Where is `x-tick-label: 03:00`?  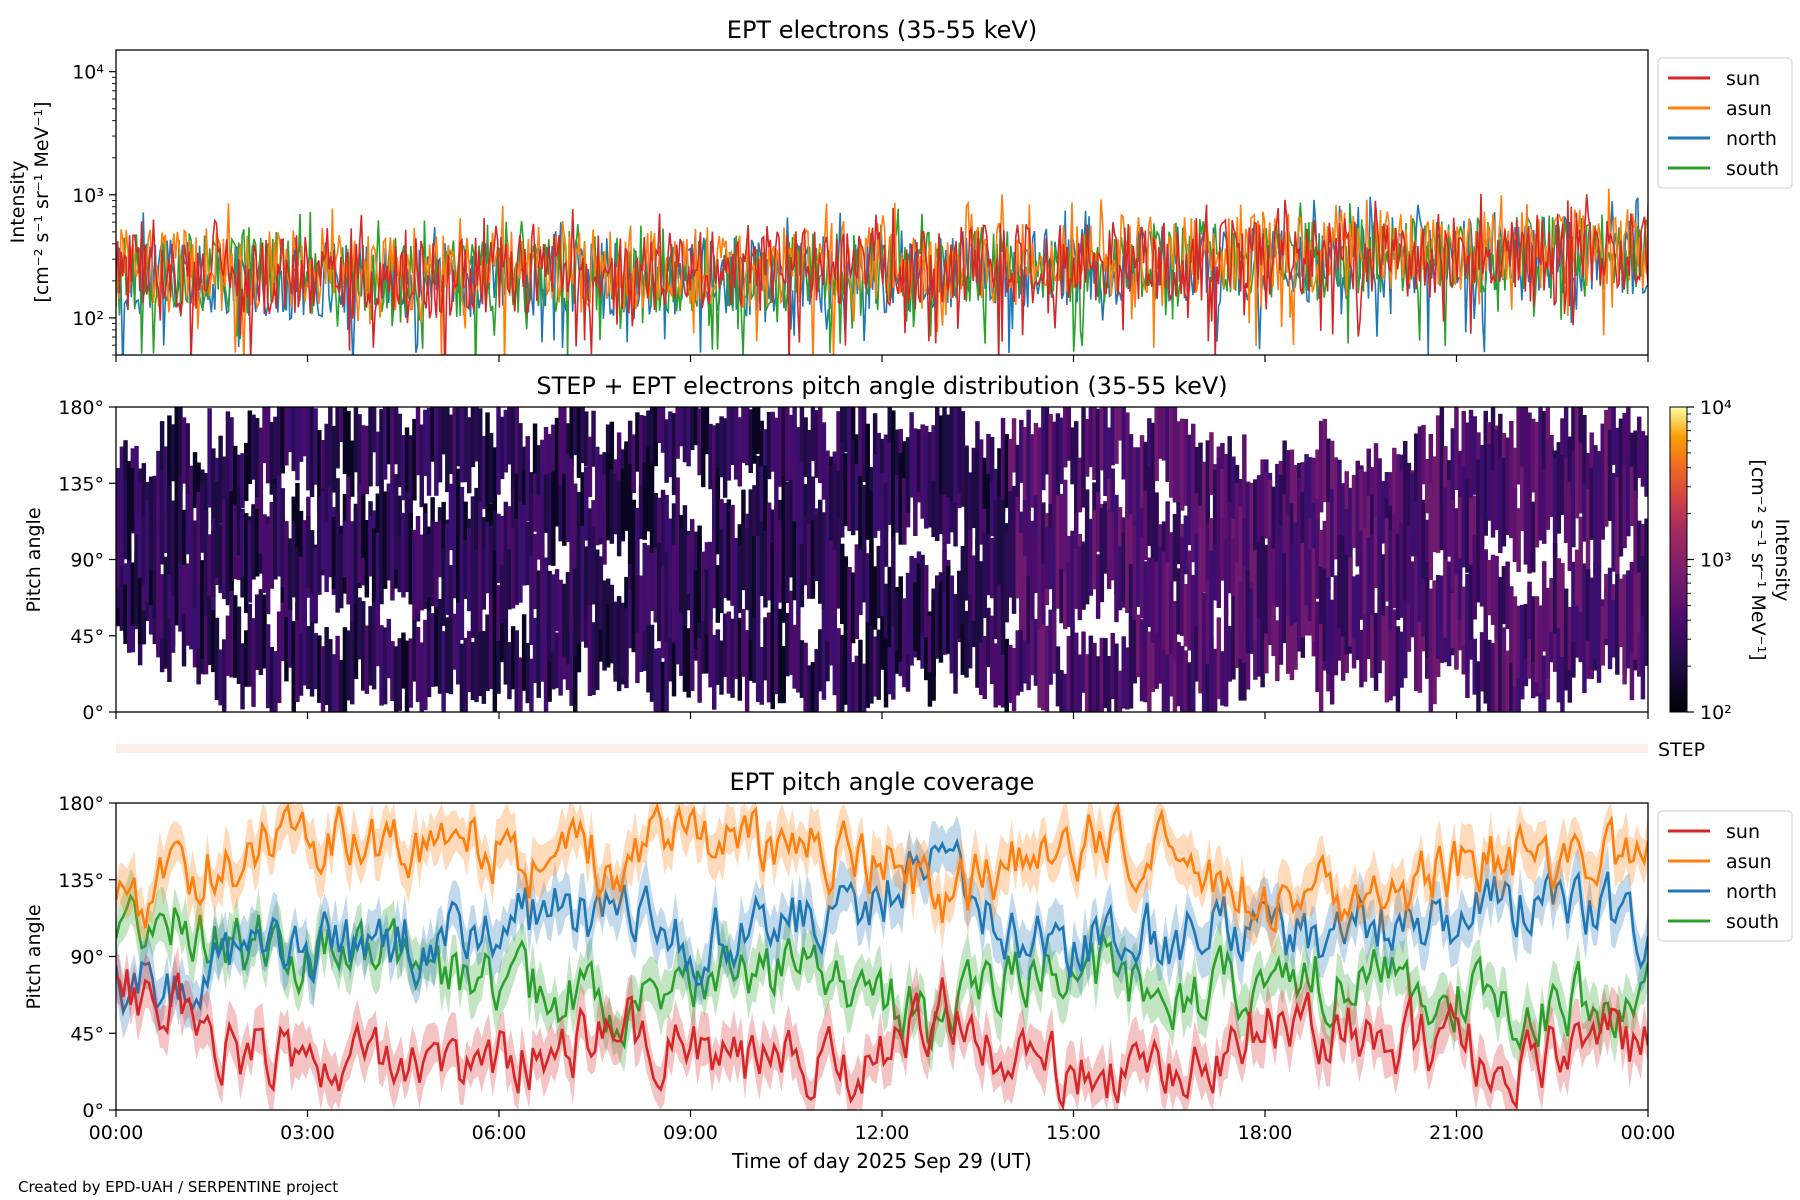
x-tick-label: 03:00 is located at coordinates (307, 1133).